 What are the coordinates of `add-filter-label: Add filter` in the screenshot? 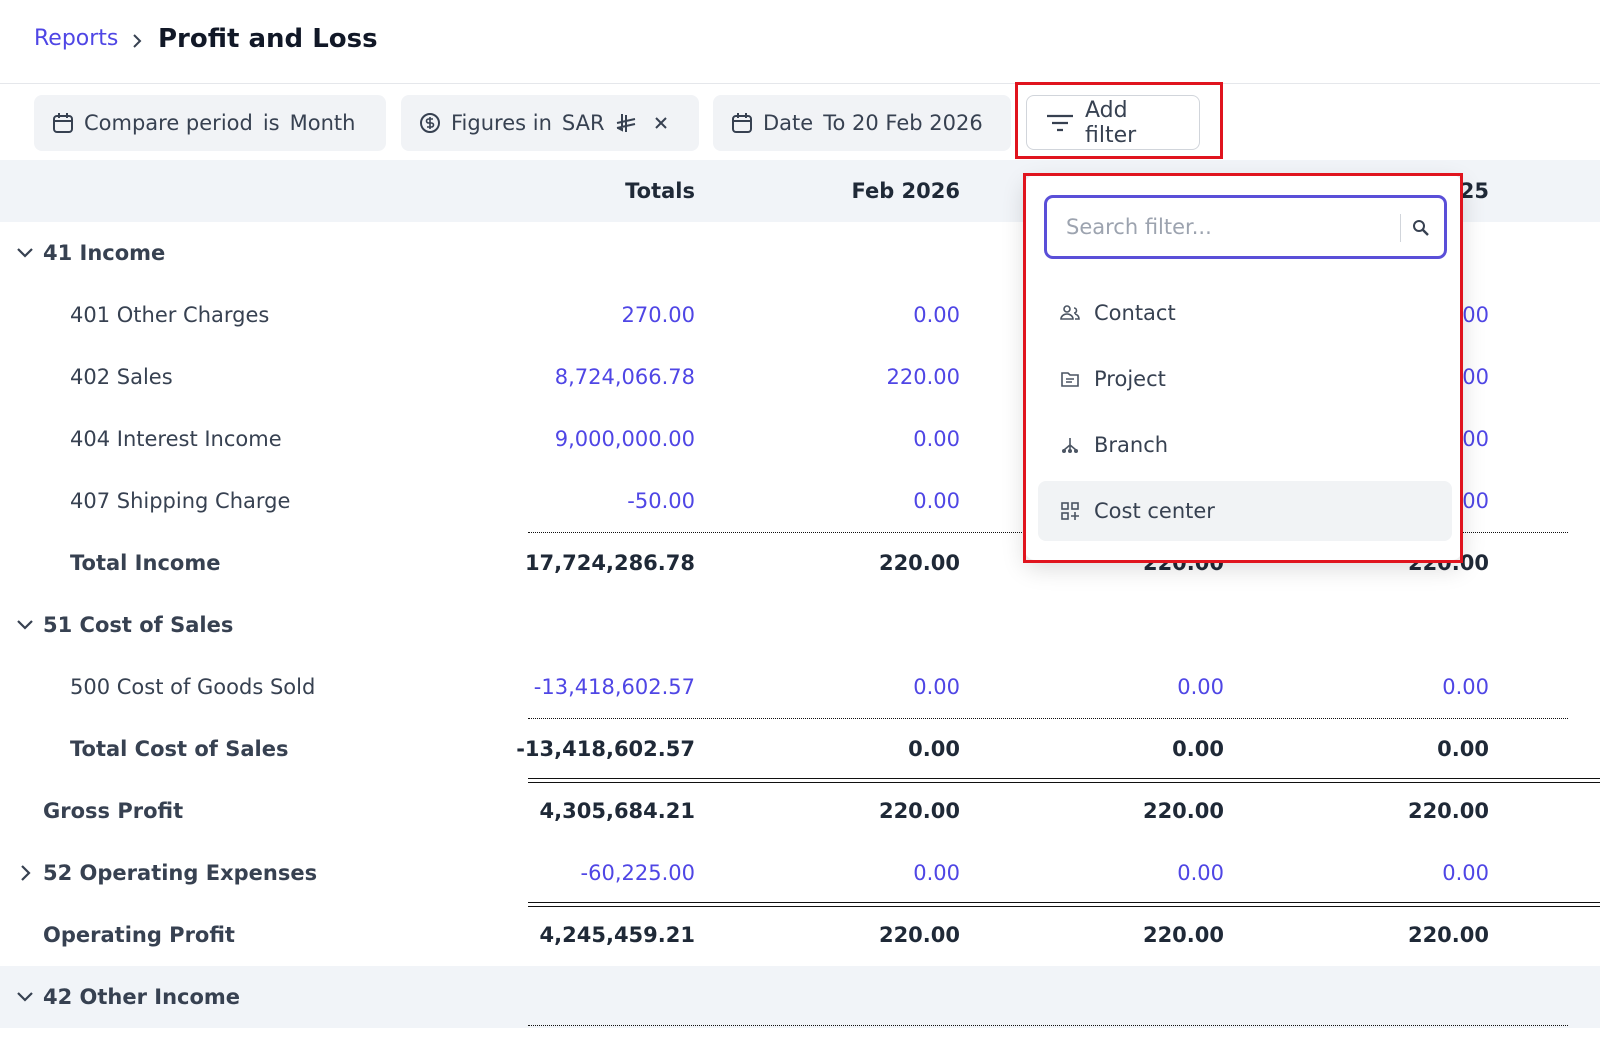 It's located at (1111, 122).